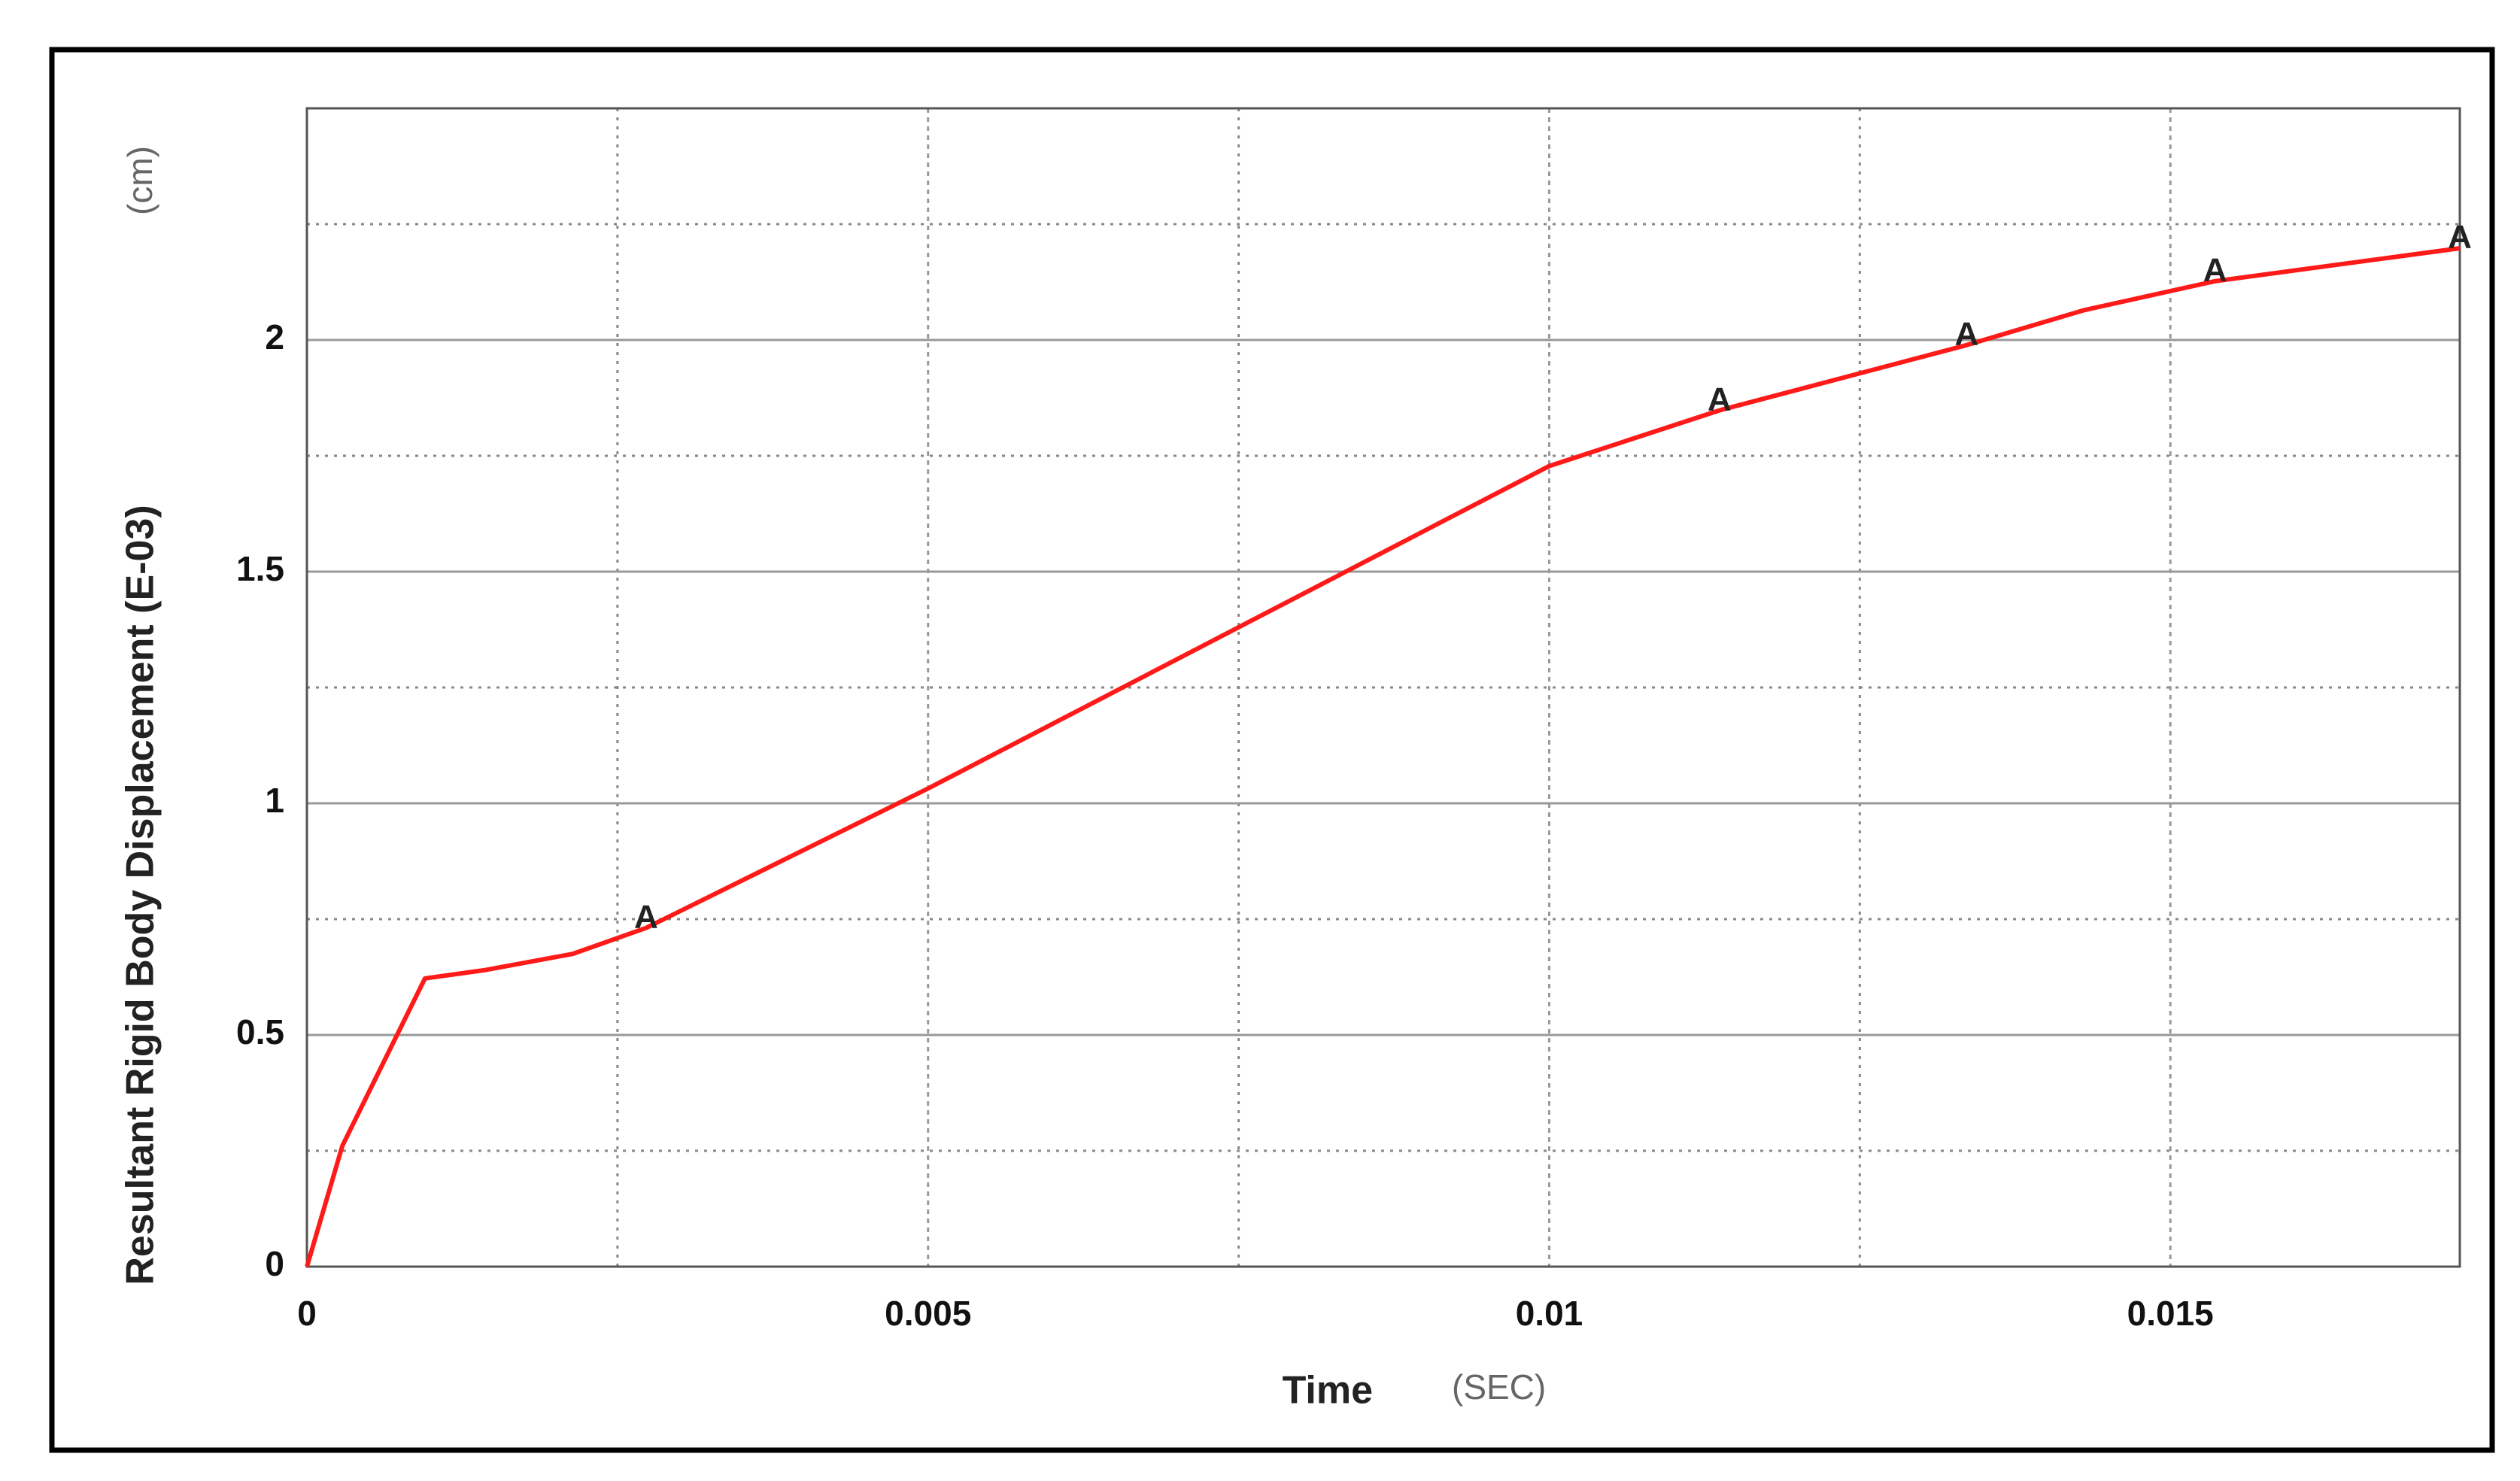 The width and height of the screenshot is (2520, 1481). What do you see at coordinates (140, 895) in the screenshot?
I see `y-axis-label: Resultant Rigid Body Displacement (E-03)` at bounding box center [140, 895].